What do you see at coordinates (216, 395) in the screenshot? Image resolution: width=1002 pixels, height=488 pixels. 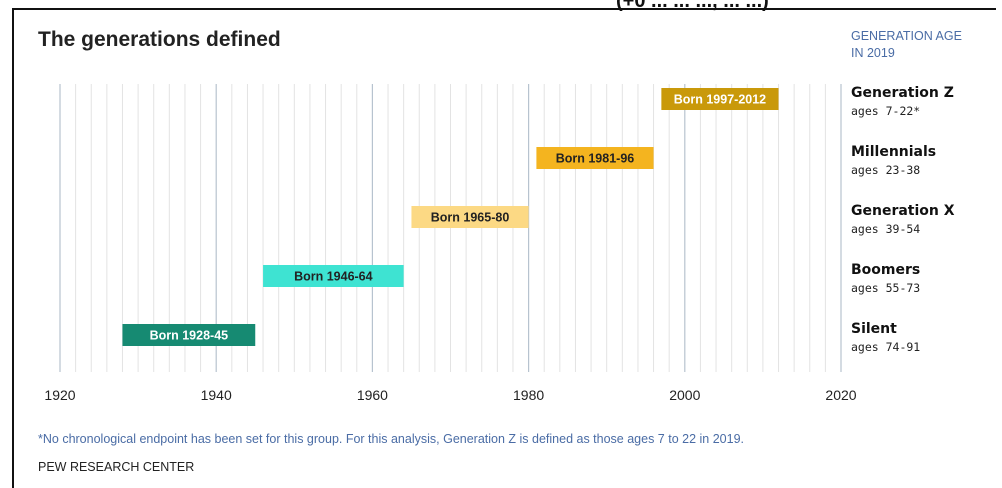 I see `x-tick-label: 1940` at bounding box center [216, 395].